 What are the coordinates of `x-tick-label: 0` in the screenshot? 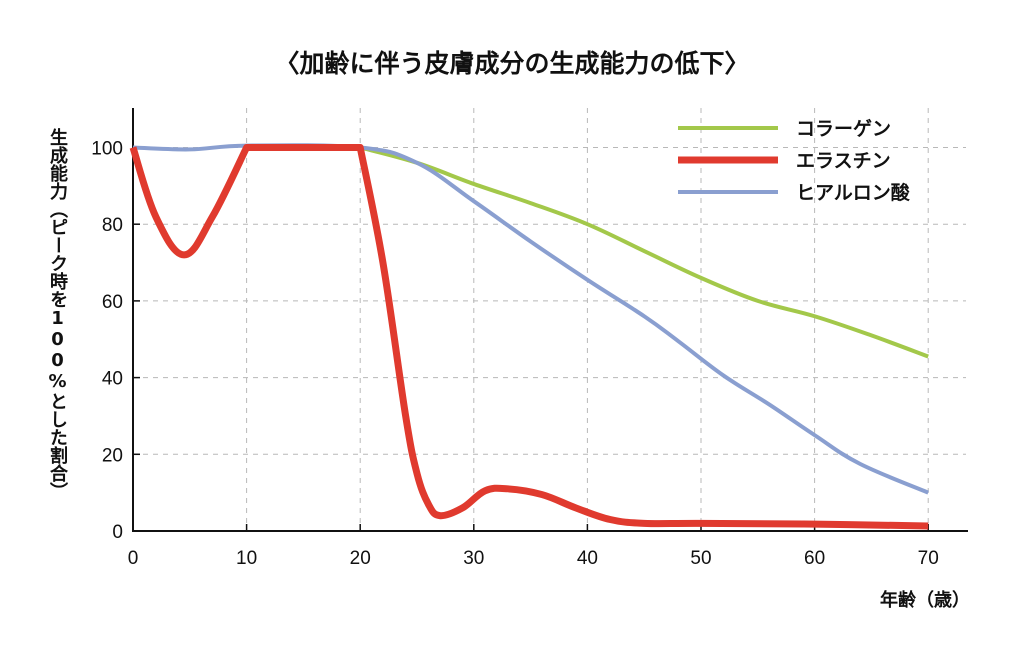 It's located at (133, 558).